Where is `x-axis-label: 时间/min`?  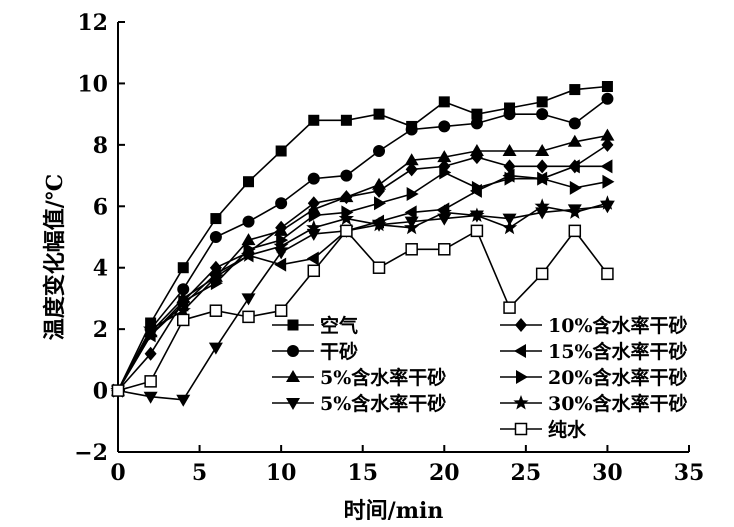 x-axis-label: 时间/min is located at coordinates (394, 511).